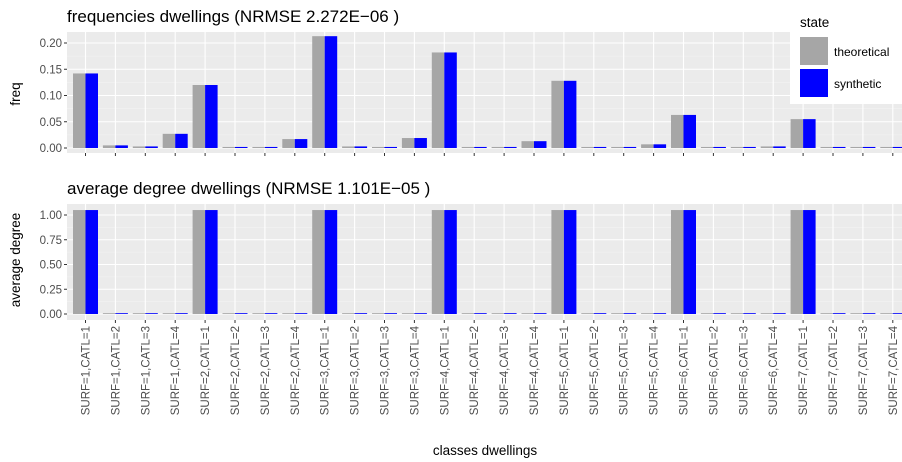 The width and height of the screenshot is (902, 462). What do you see at coordinates (296, 370) in the screenshot?
I see `x-tick-label: SURF=2,CATL=4` at bounding box center [296, 370].